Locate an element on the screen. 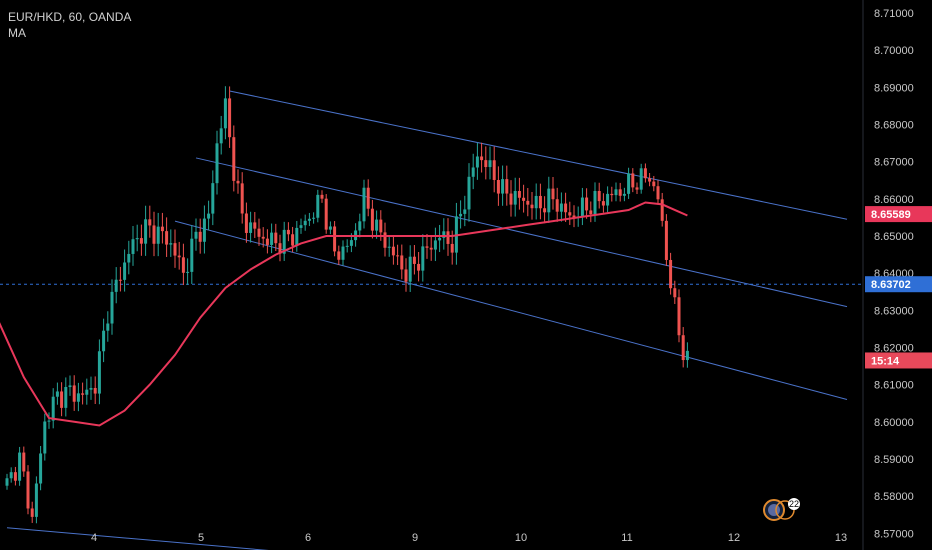 This screenshot has width=932, height=550. price-tick-label: 8.58000 is located at coordinates (894, 497).